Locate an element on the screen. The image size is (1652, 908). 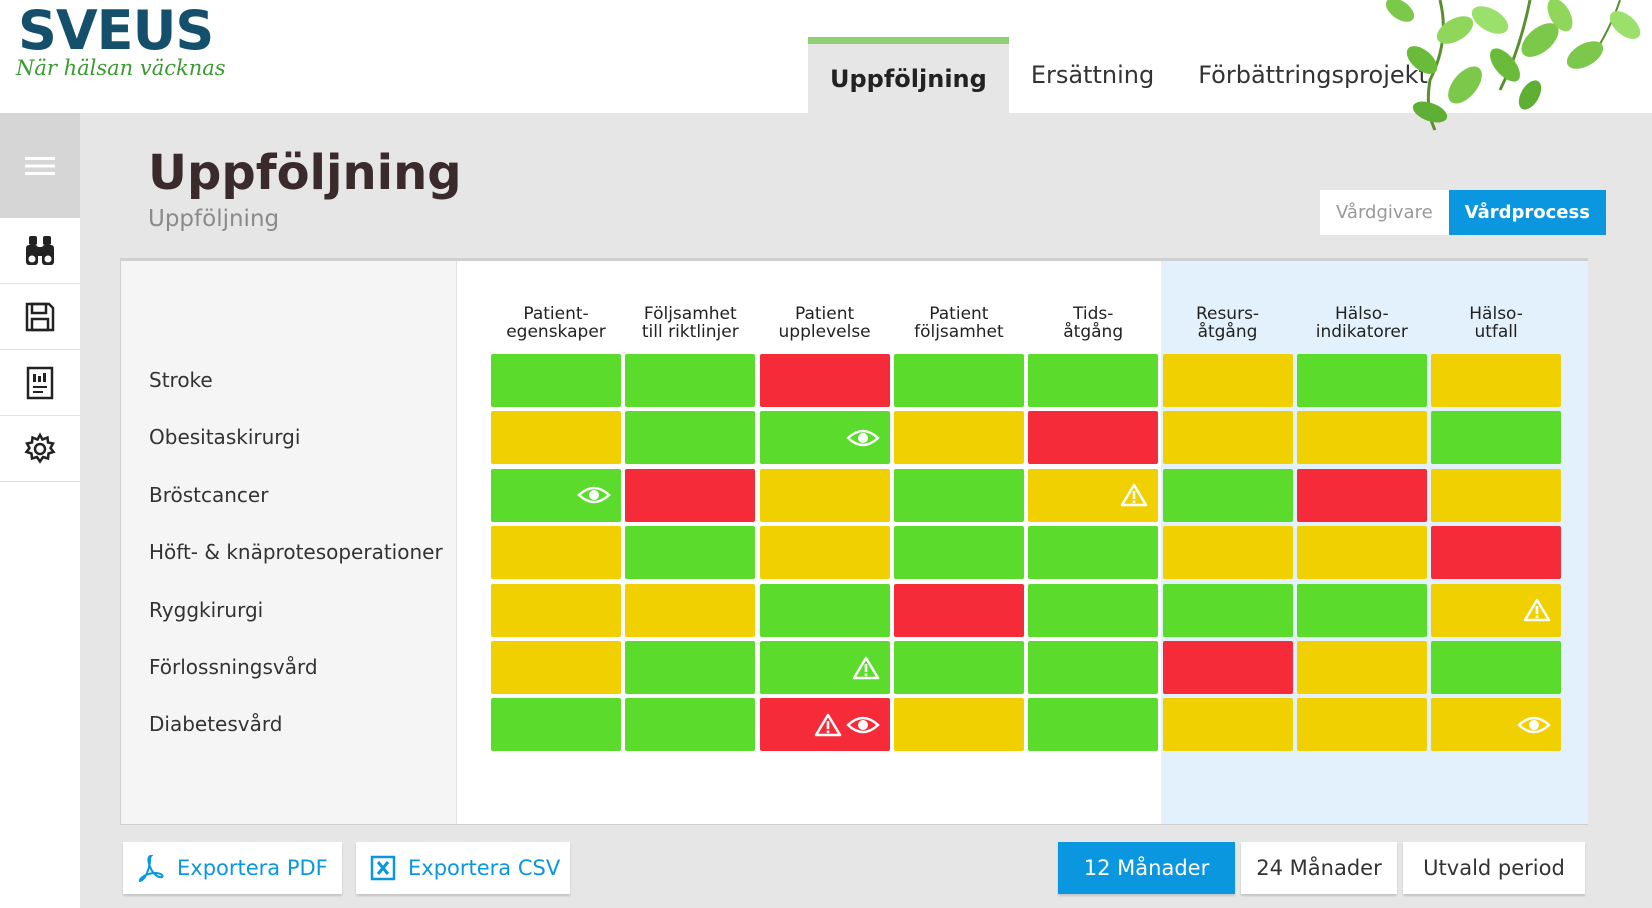
toggle-vardgivare: Vårdgivare is located at coordinates (1384, 212).